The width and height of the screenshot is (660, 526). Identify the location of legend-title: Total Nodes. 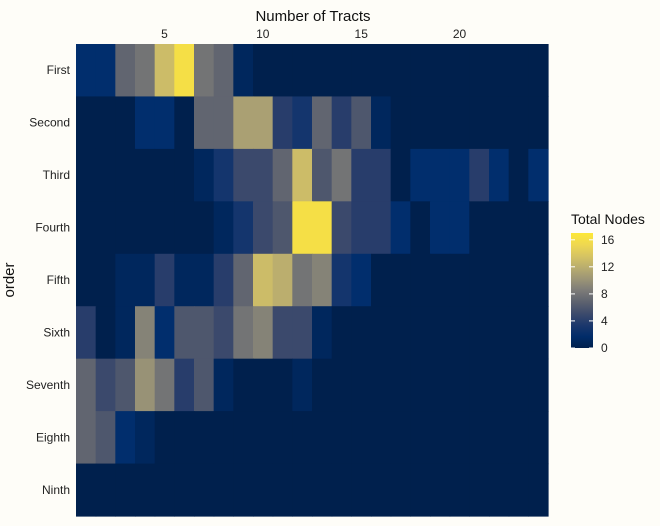
(608, 219).